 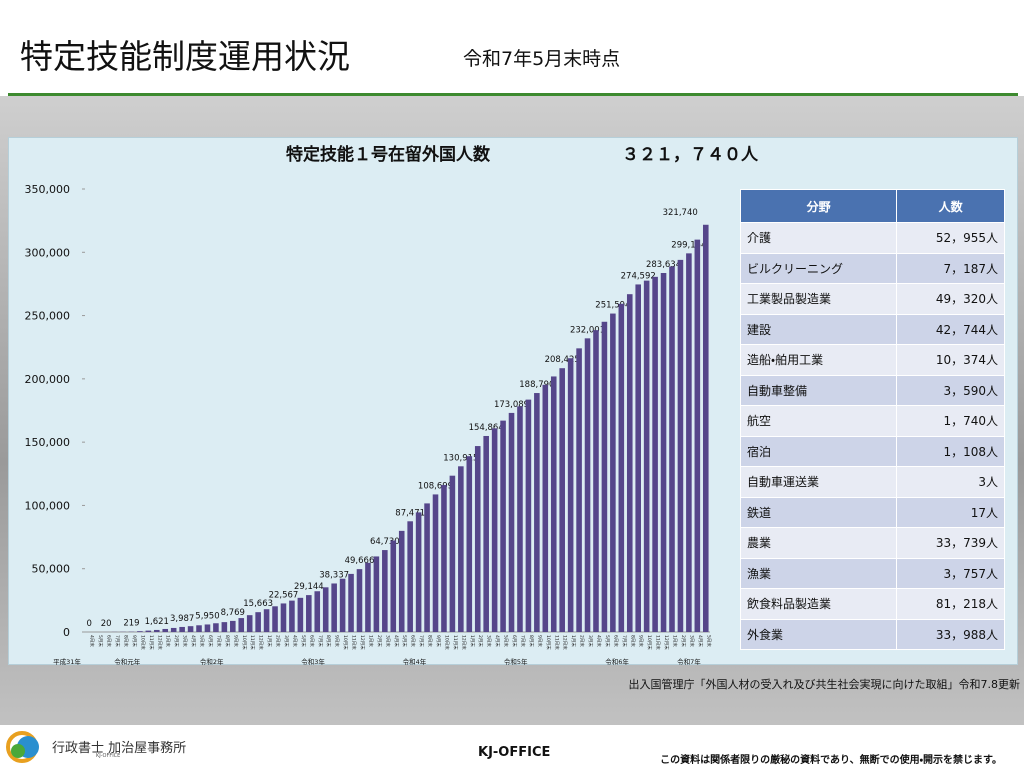 I want to click on table-cell: 3，757人, so click(x=950, y=573).